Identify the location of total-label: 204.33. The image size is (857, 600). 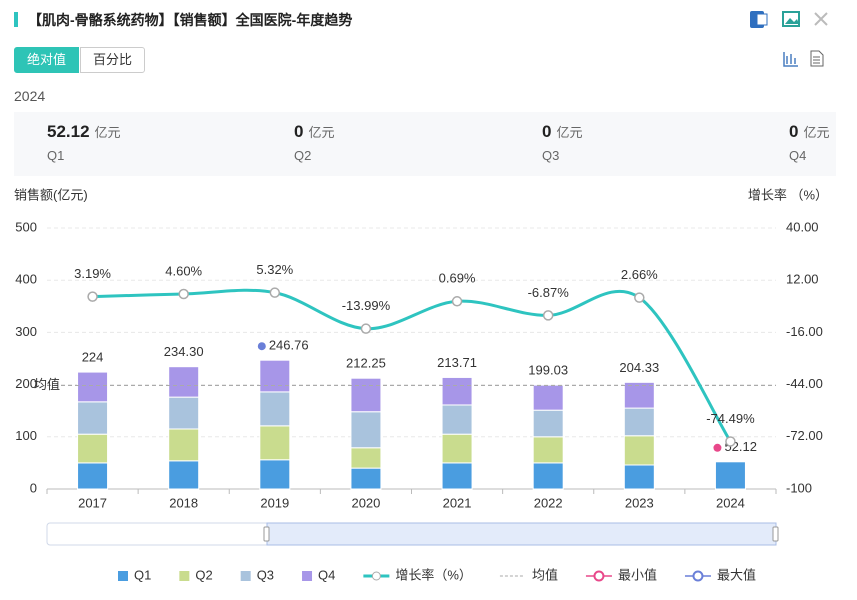
(639, 367).